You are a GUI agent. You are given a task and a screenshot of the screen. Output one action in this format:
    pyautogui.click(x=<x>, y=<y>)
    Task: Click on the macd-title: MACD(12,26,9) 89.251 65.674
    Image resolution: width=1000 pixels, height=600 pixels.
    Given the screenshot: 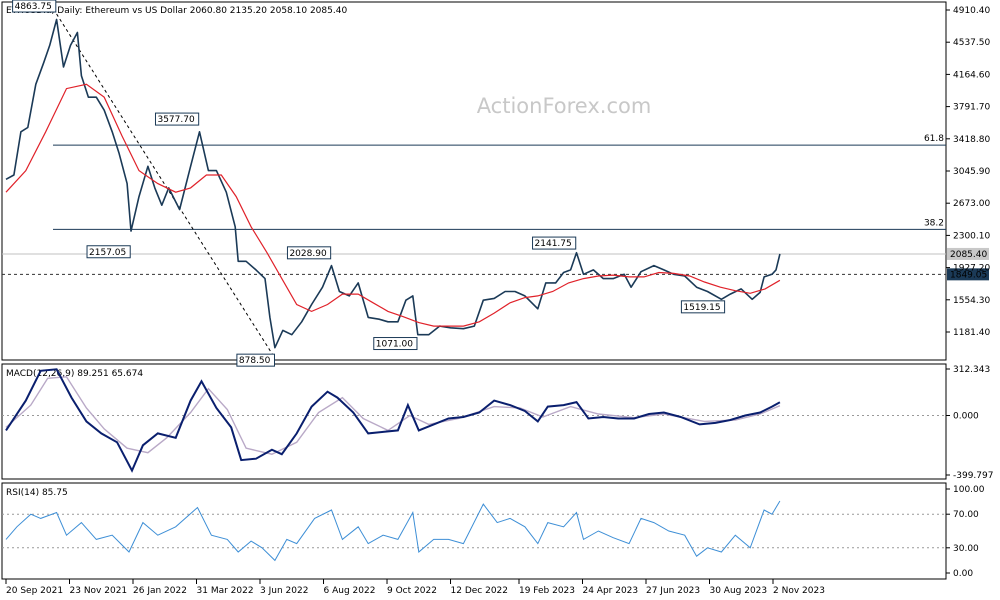 What is the action you would take?
    pyautogui.click(x=74, y=374)
    